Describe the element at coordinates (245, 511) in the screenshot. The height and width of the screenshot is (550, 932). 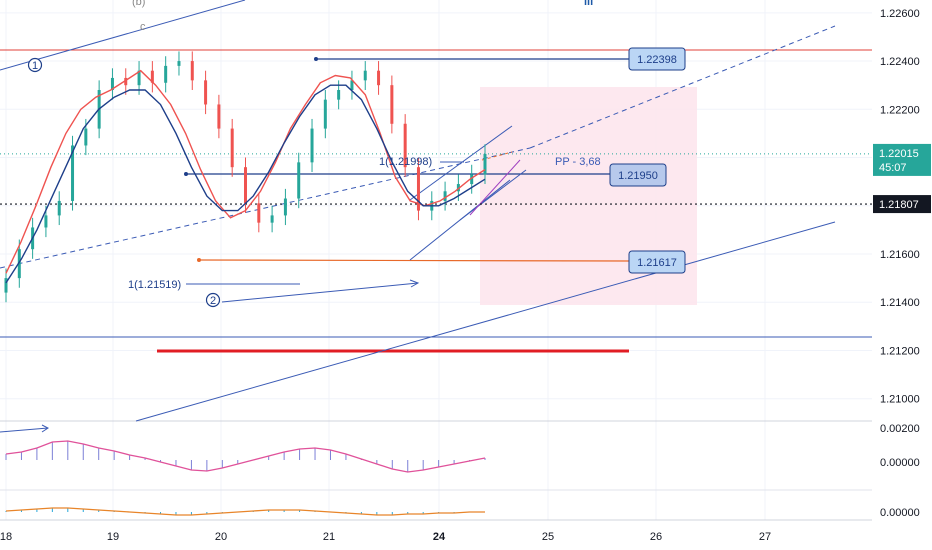
I see `osc-lower-line` at that location.